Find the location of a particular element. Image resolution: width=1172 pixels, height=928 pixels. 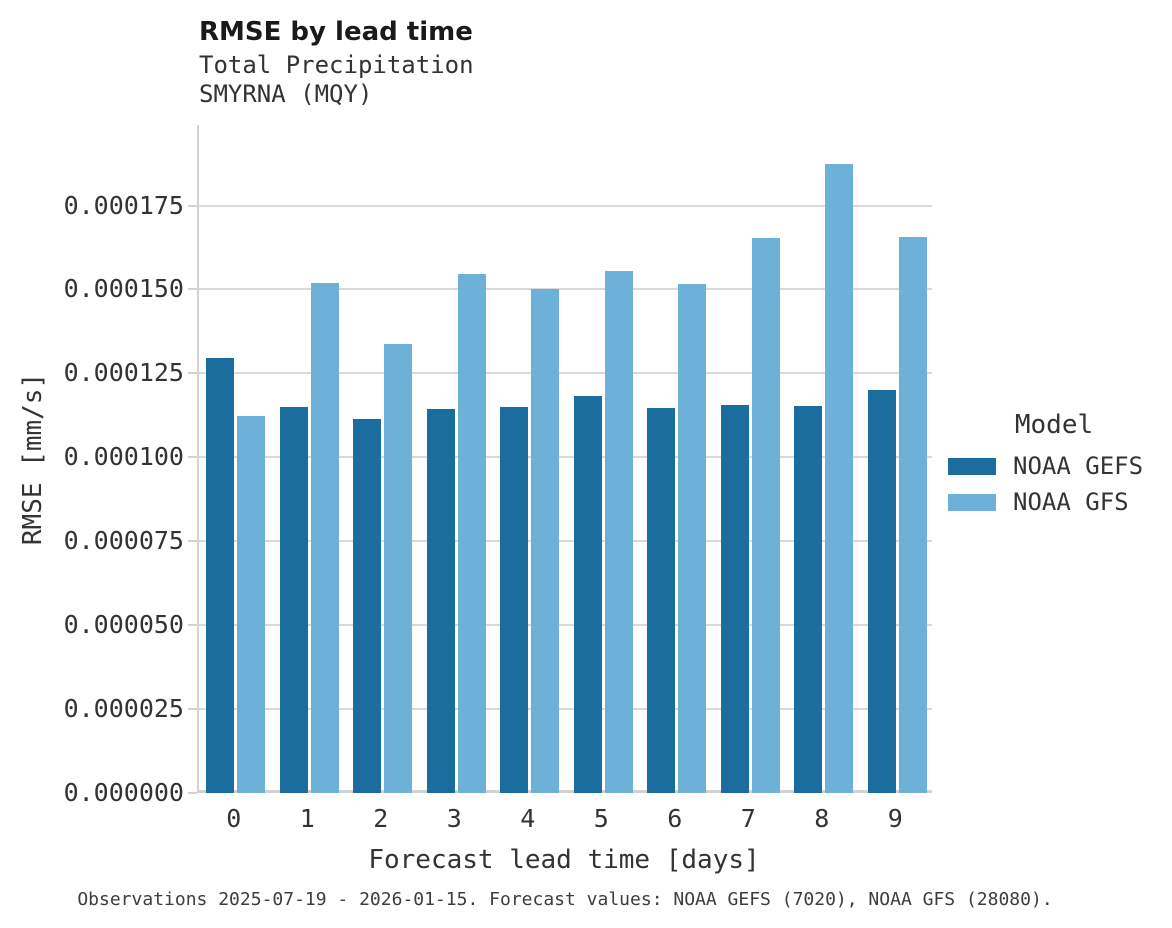

x-tick-label-1: 1 is located at coordinates (307, 818).